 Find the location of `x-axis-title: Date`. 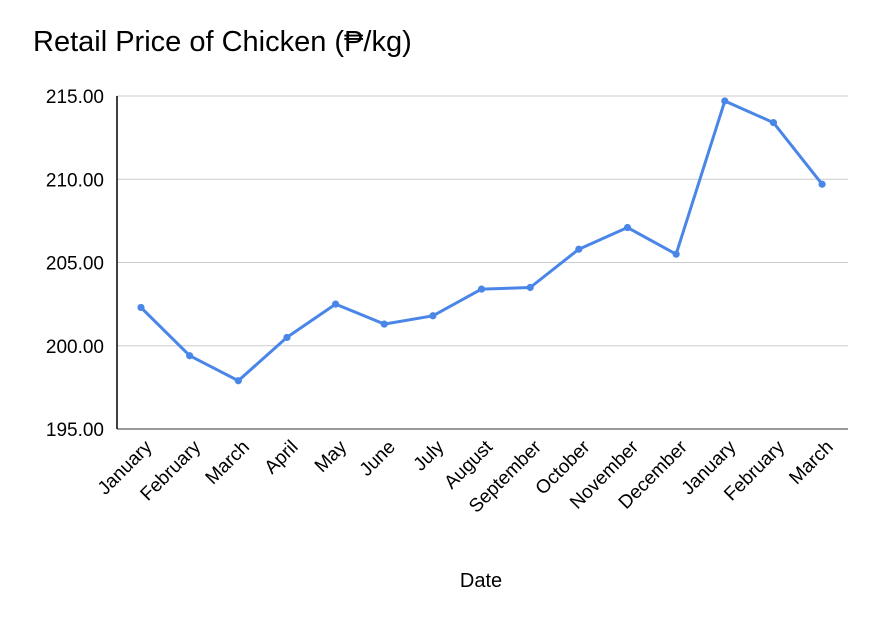

x-axis-title: Date is located at coordinates (481, 581).